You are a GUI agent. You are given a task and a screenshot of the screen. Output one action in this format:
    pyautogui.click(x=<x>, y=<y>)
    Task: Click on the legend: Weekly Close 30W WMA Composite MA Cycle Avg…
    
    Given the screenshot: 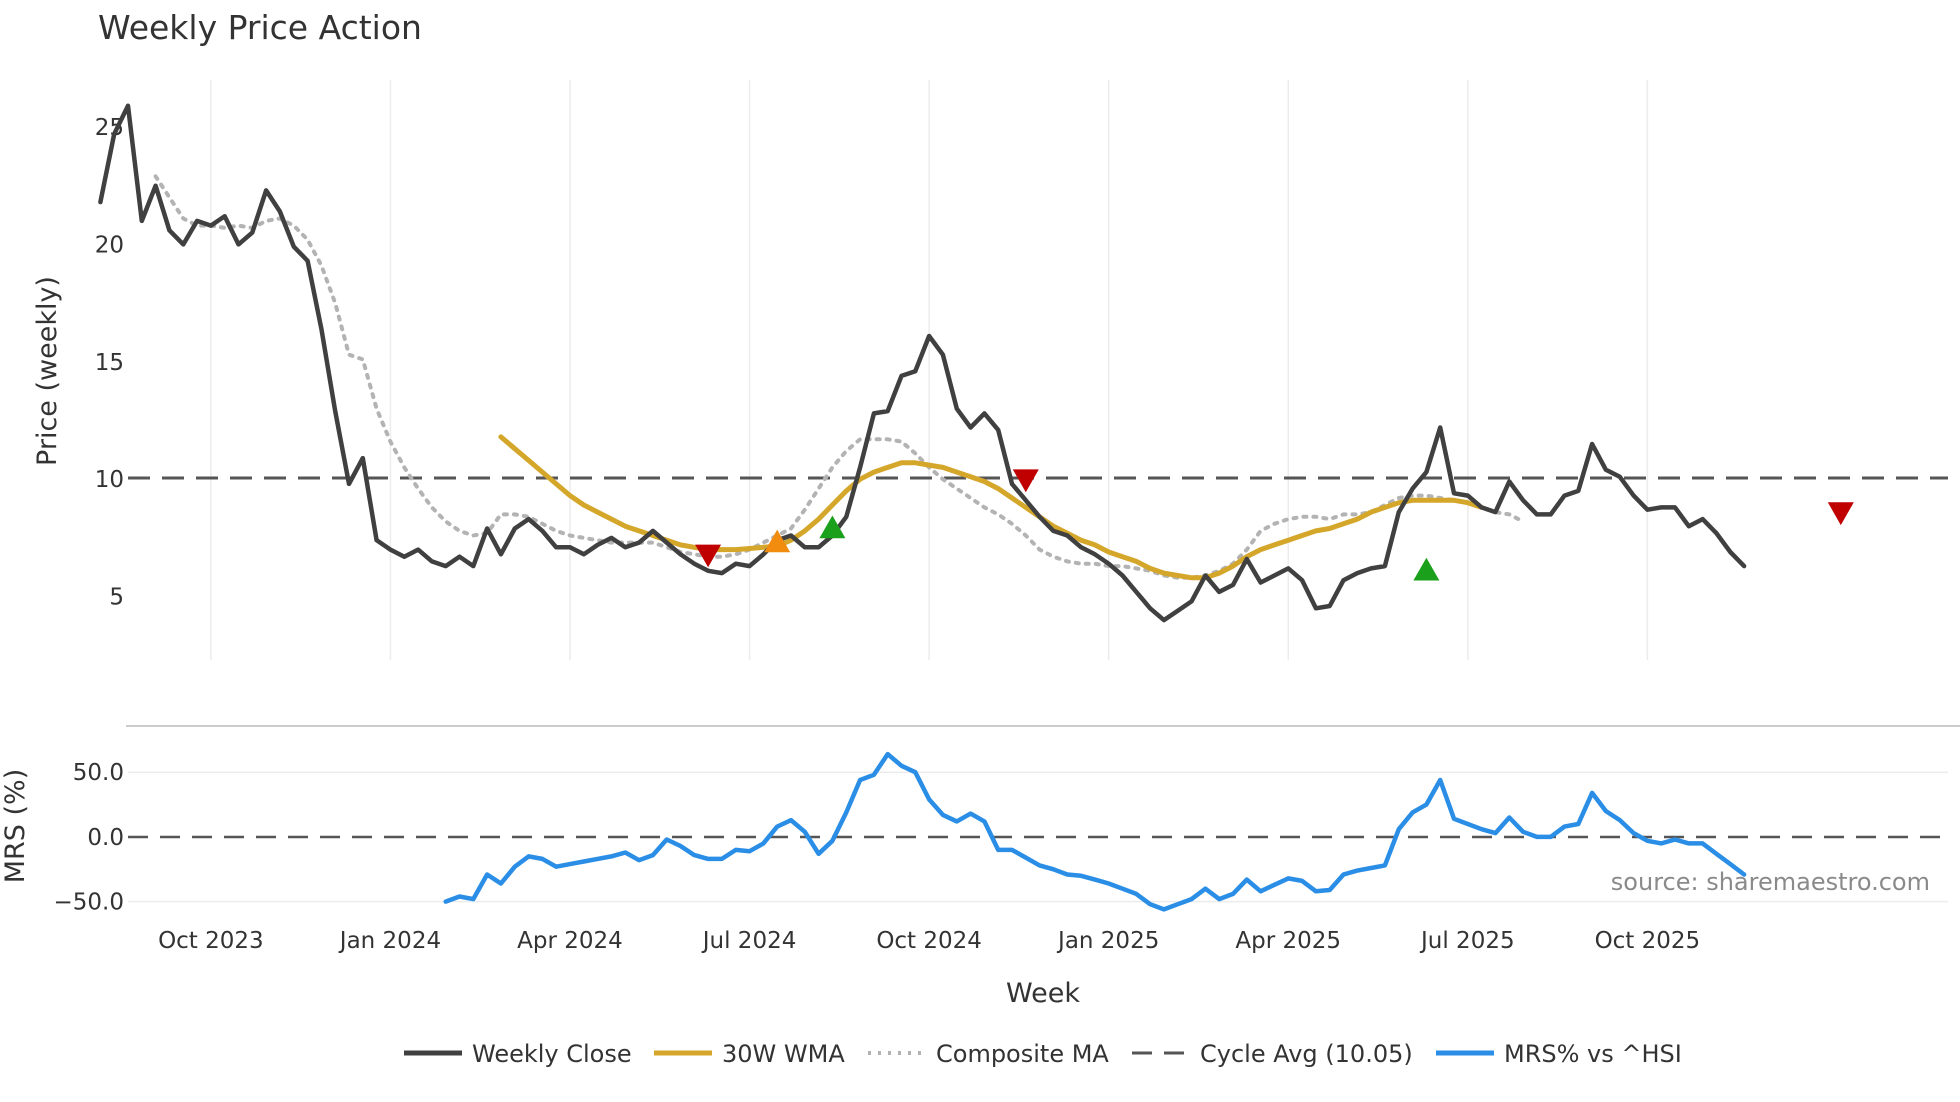 What is the action you would take?
    pyautogui.click(x=1043, y=1054)
    